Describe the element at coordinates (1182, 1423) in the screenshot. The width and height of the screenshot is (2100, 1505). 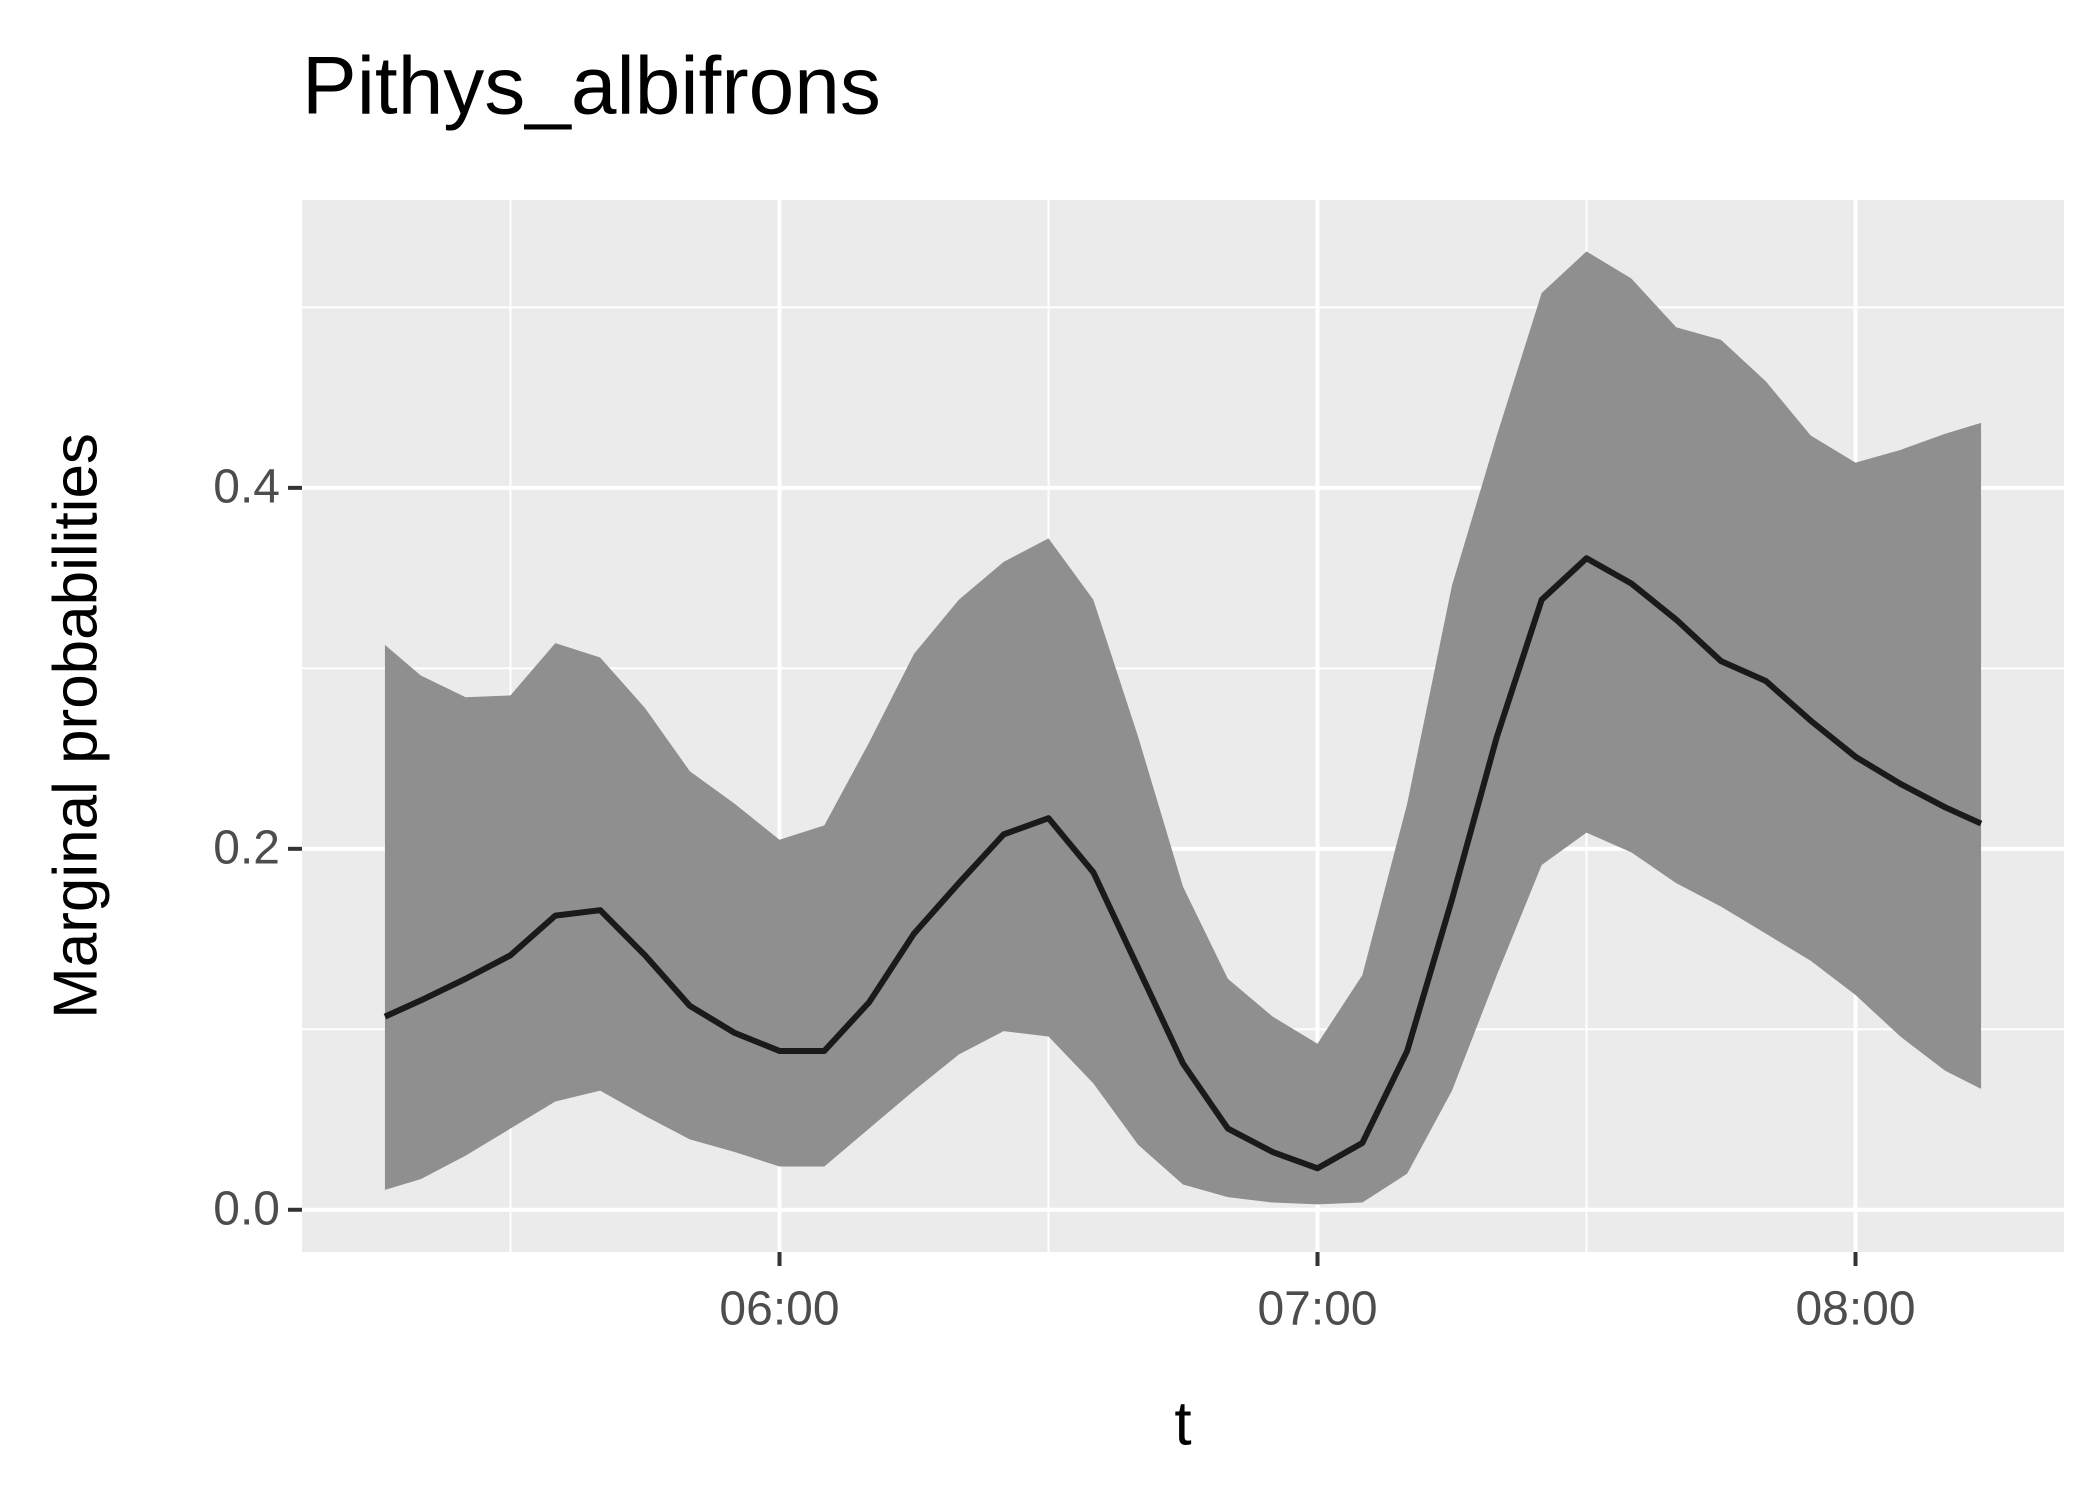
I see `x-axis-title: t` at that location.